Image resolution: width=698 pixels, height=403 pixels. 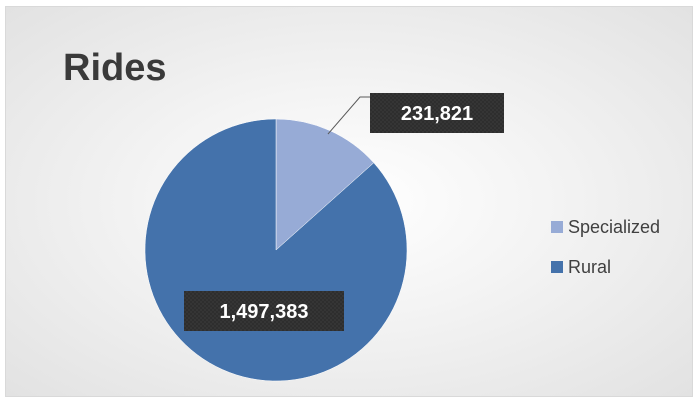 I want to click on pie-slice-specialized, so click(x=325, y=184).